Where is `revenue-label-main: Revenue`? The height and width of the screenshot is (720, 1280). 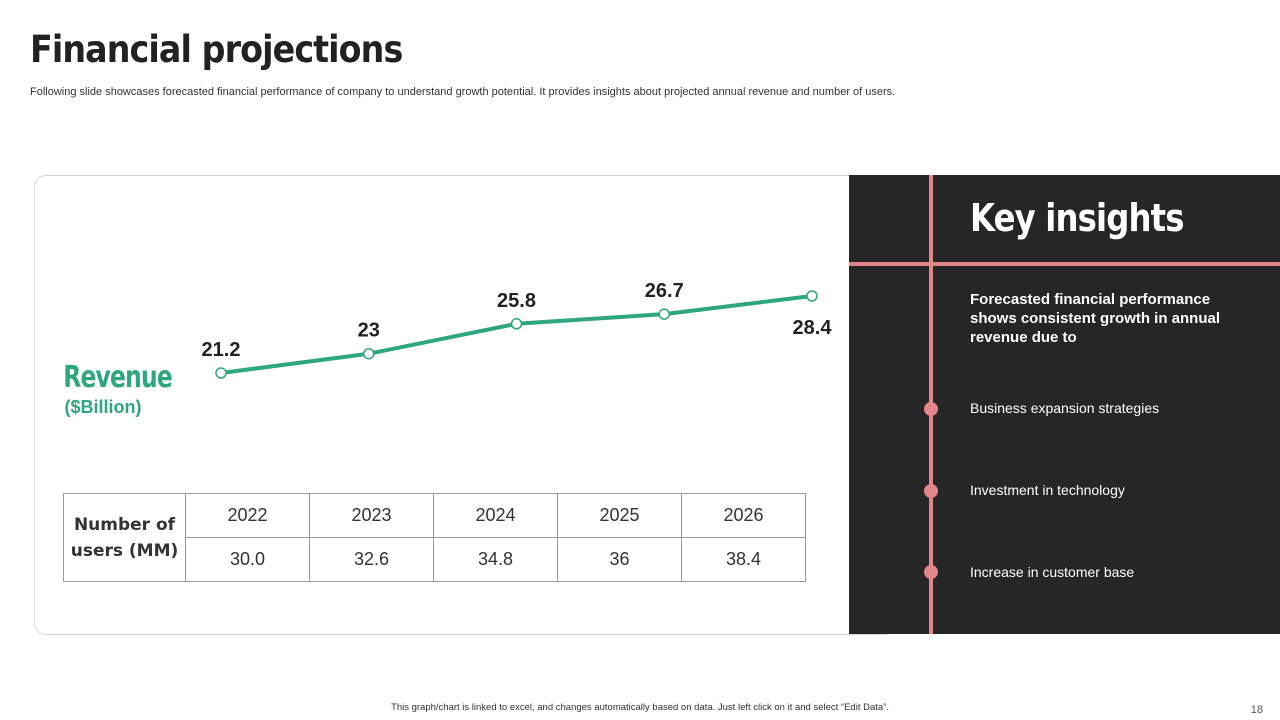 revenue-label-main: Revenue is located at coordinates (118, 377).